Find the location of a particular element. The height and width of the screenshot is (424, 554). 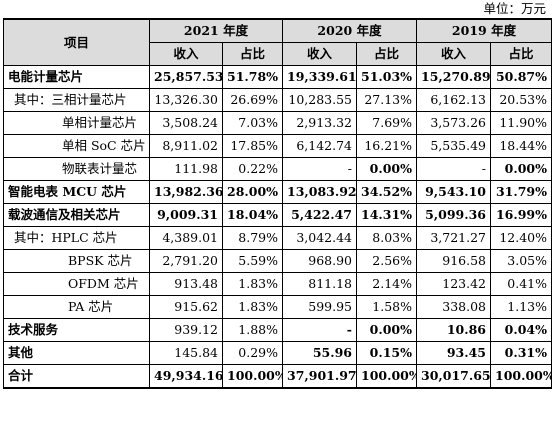

row-label: 其中：HPLC 芯片 is located at coordinates (76, 238).